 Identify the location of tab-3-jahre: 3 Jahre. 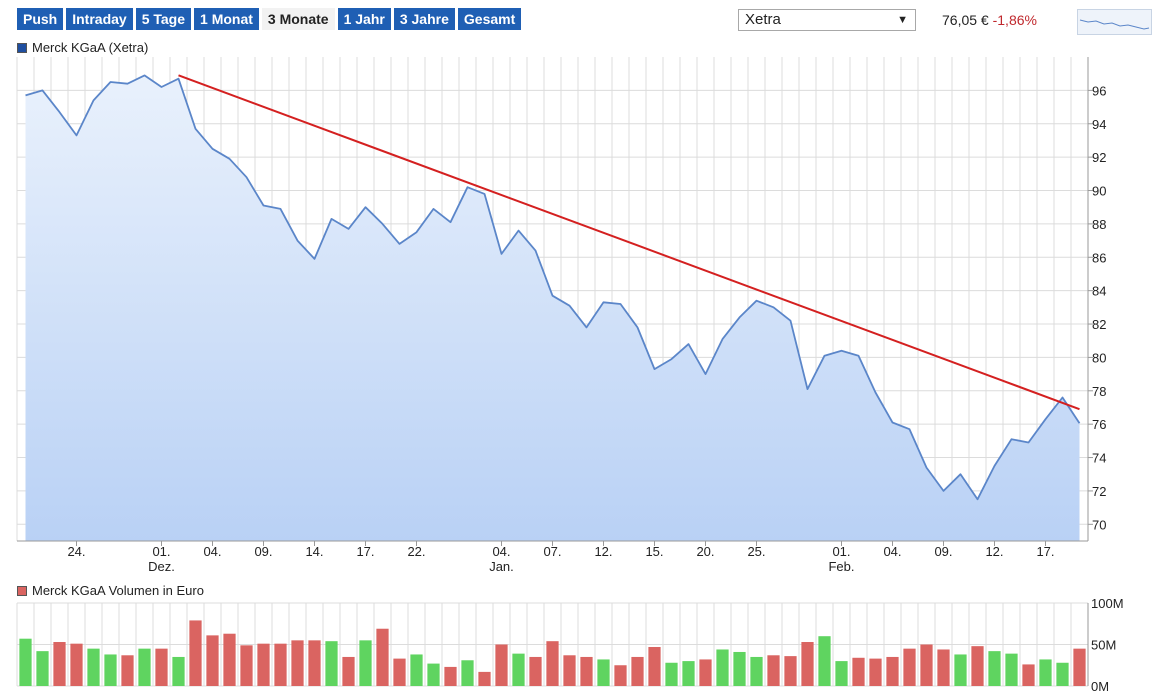
(424, 19).